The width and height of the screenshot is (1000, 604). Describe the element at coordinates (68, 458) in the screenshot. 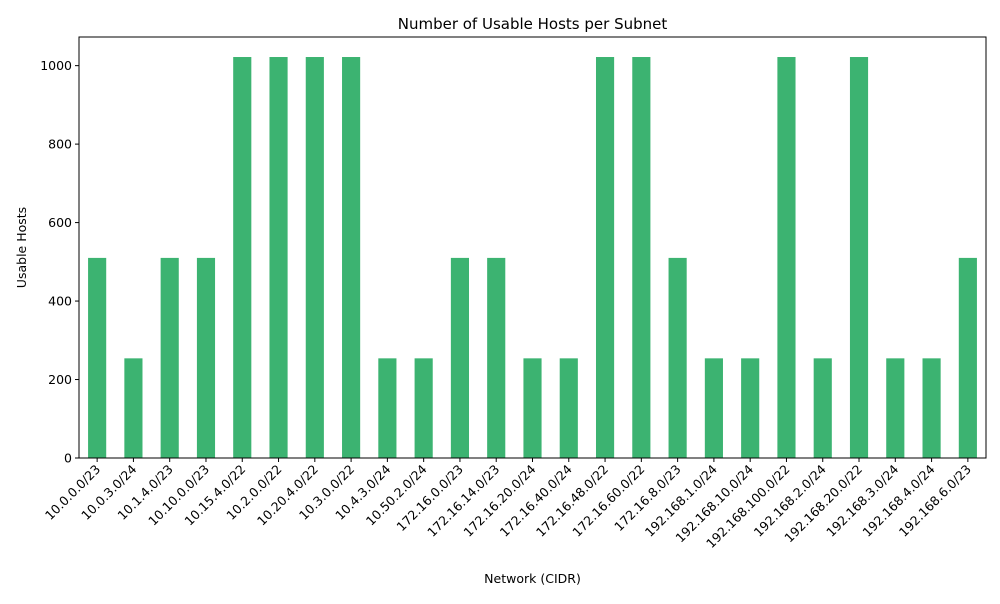

I see `y-tick-label: 0` at that location.